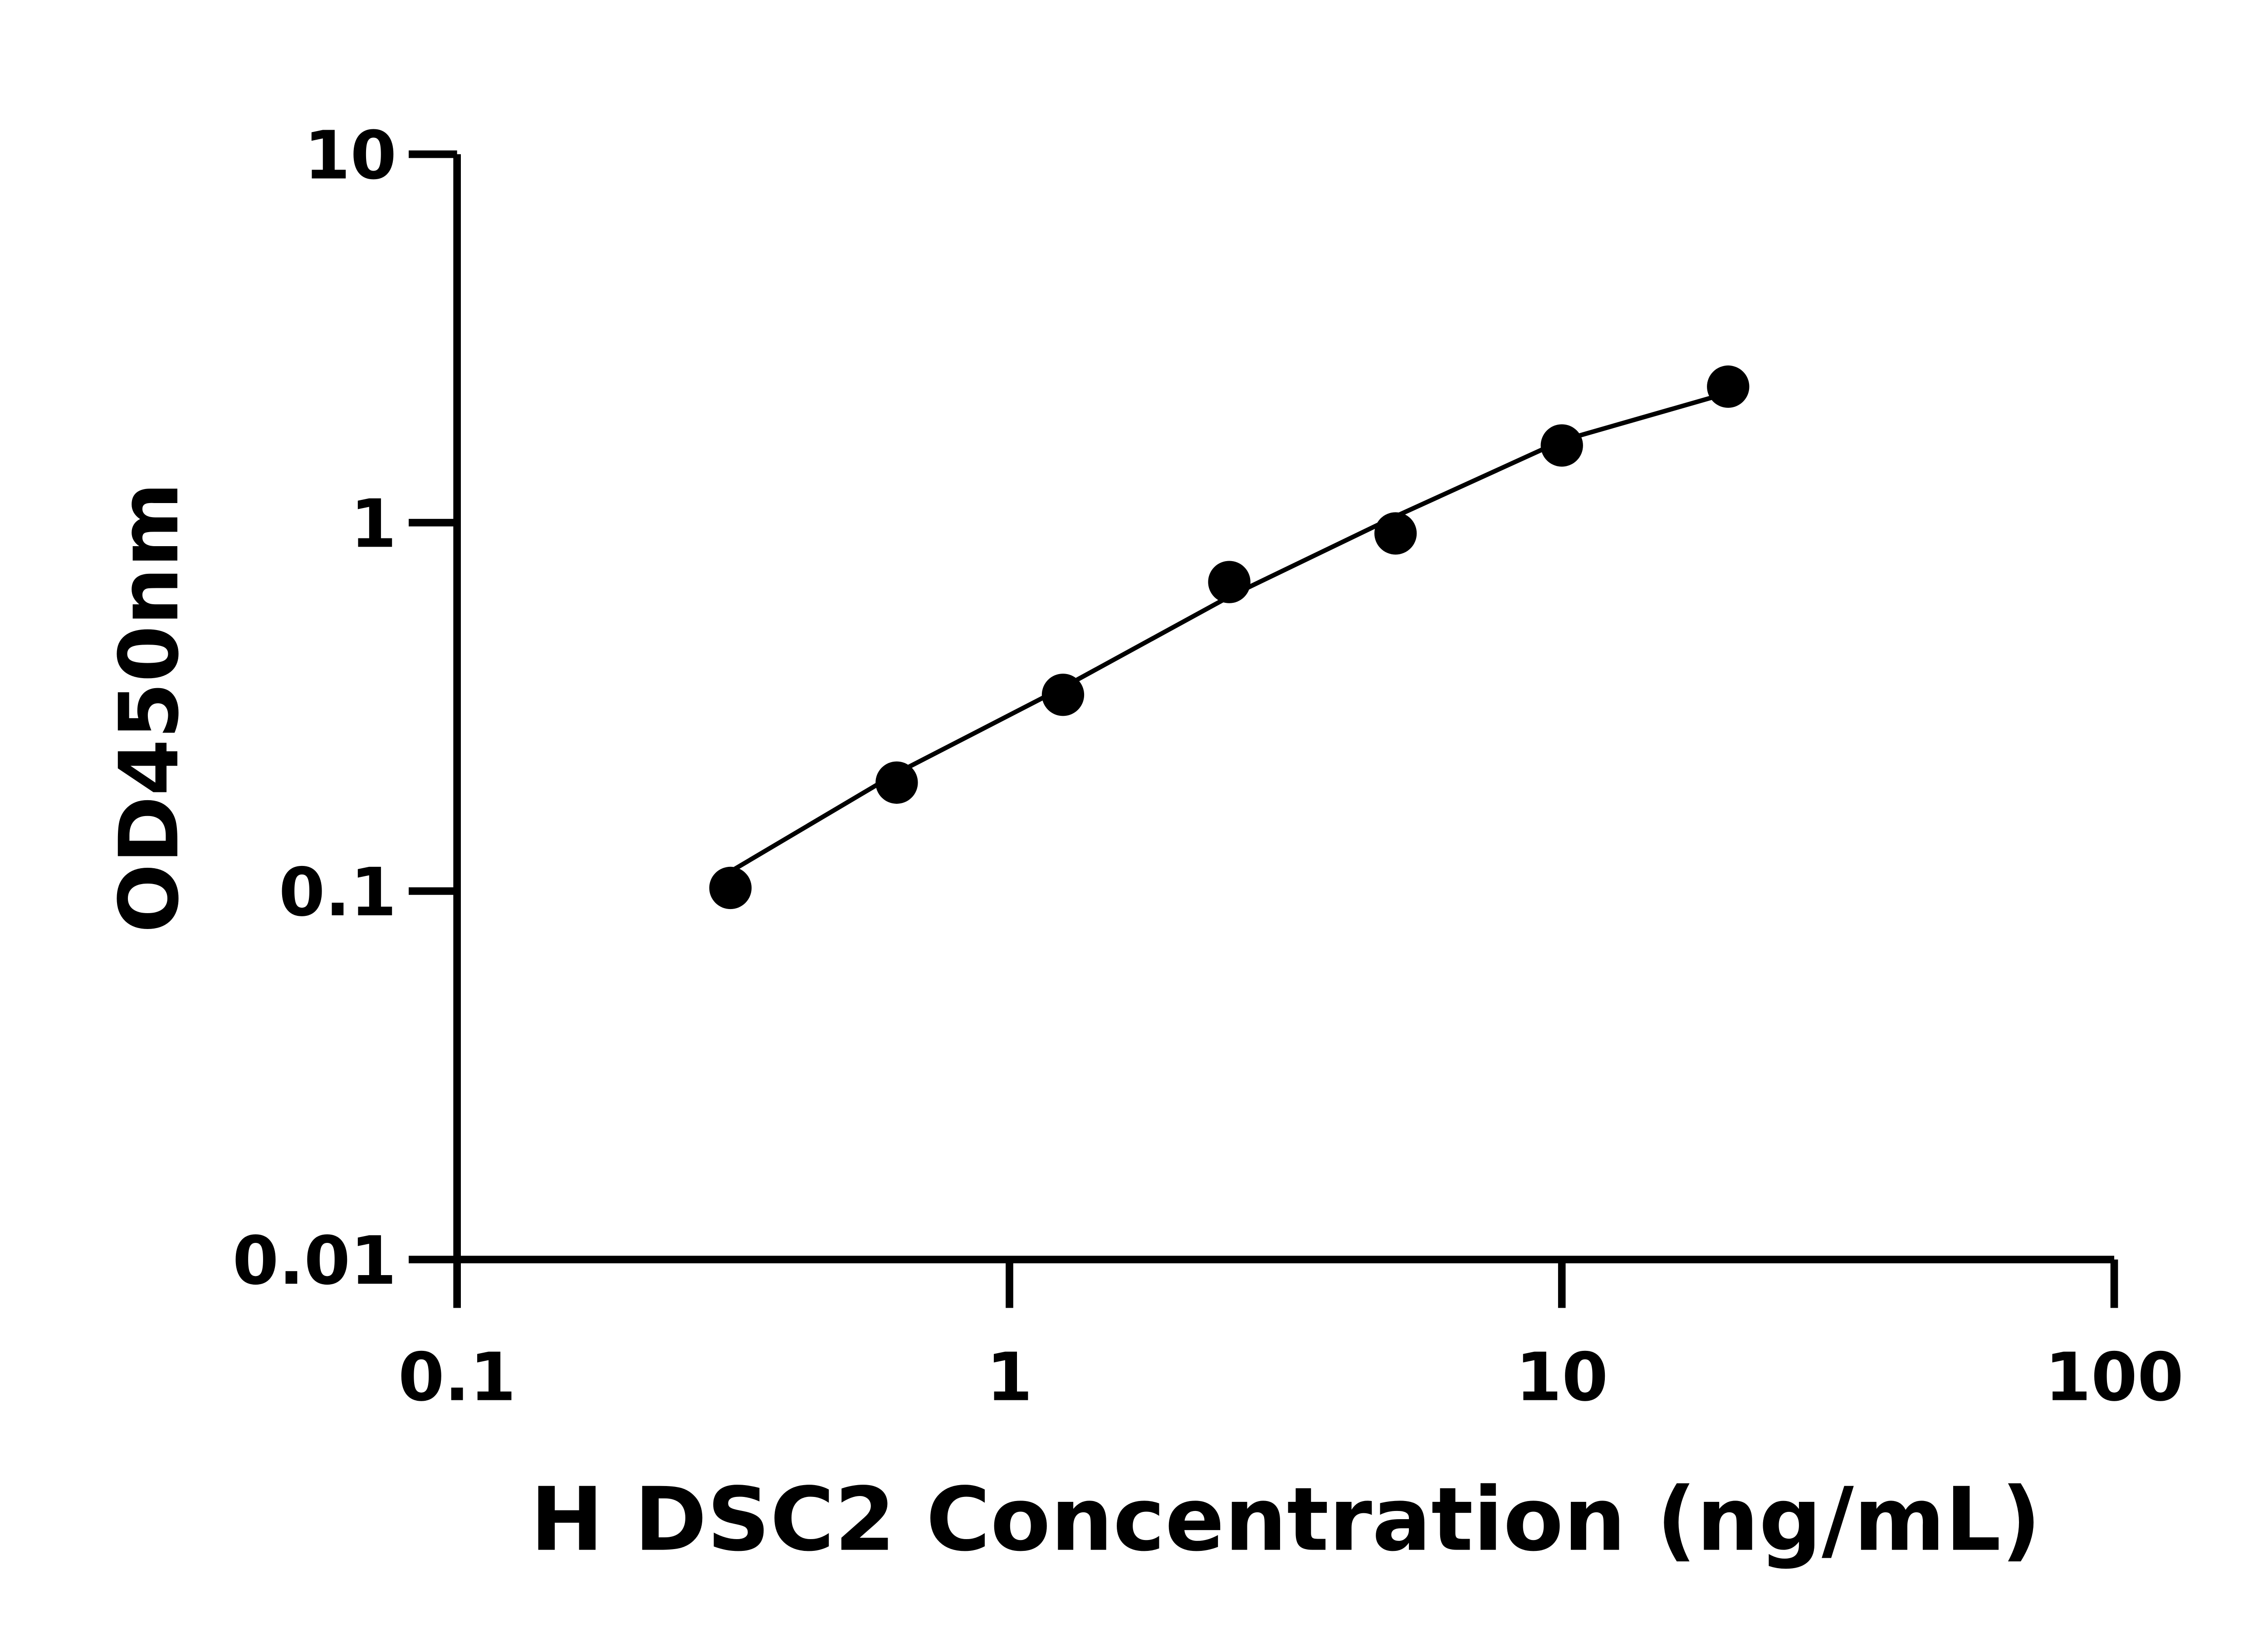 This screenshot has width=2268, height=1633. What do you see at coordinates (457, 1377) in the screenshot?
I see `x-tick-label: 0.1` at bounding box center [457, 1377].